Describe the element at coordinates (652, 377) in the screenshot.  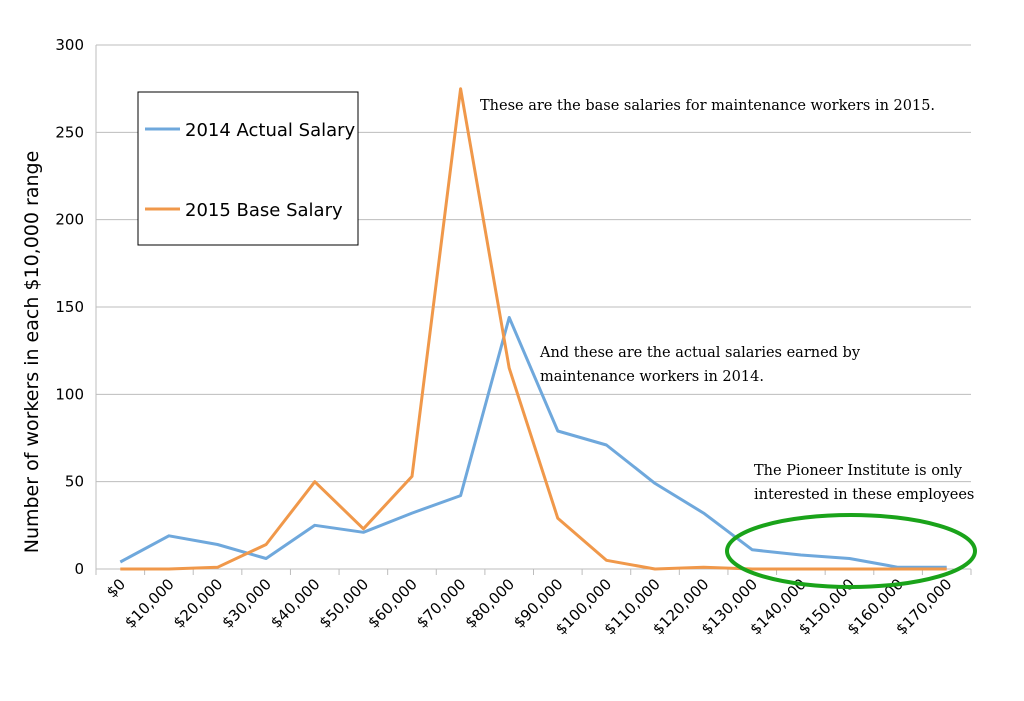
I see `annotation-actual-salaries-line2: maintenance workers in 2014.` at that location.